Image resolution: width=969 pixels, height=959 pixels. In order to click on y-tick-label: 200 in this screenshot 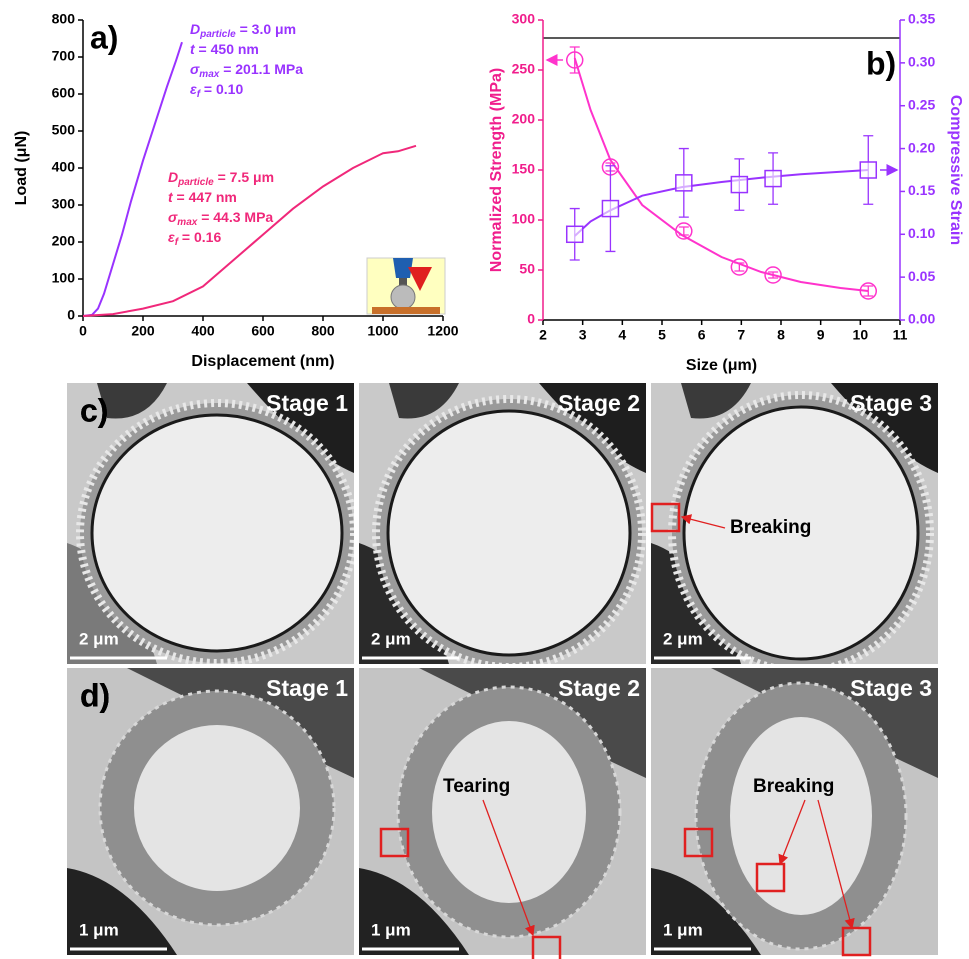, I will do `click(64, 241)`.